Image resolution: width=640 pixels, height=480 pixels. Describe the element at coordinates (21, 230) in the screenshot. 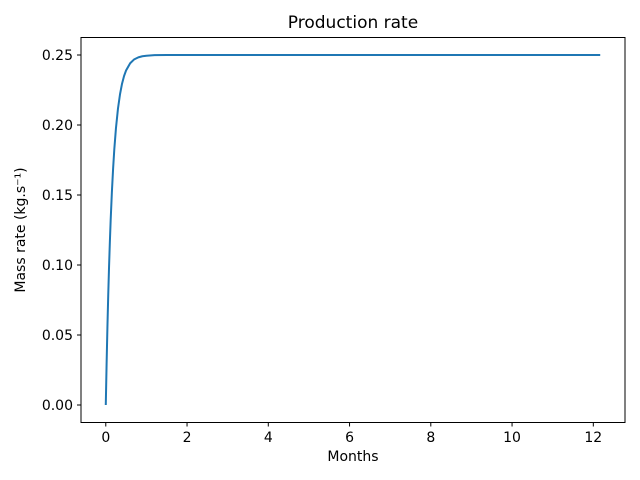

I see `y-axis-label: Mass rate (kg.s⁻¹)` at that location.